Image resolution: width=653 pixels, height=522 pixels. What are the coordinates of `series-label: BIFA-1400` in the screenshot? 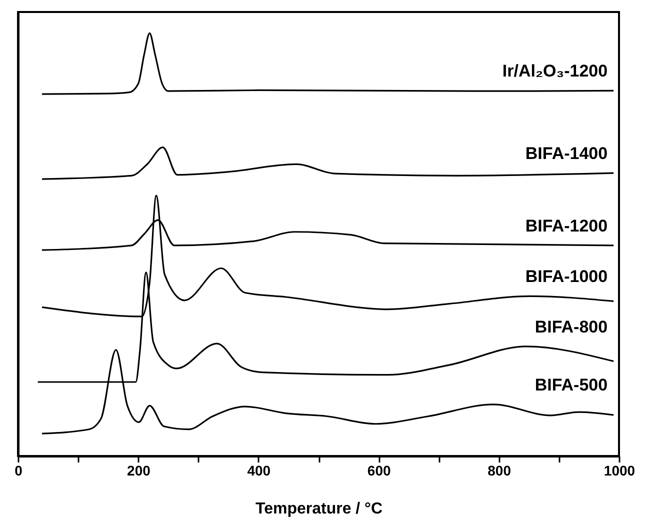 It's located at (566, 154).